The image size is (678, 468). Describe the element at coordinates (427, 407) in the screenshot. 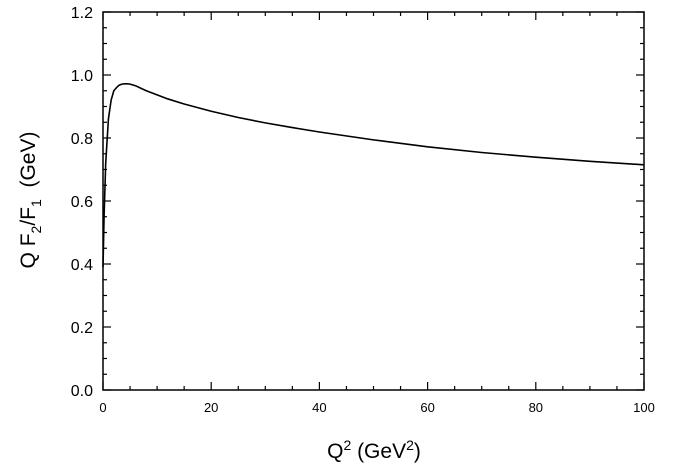

I see `x-tick-label: 60` at that location.